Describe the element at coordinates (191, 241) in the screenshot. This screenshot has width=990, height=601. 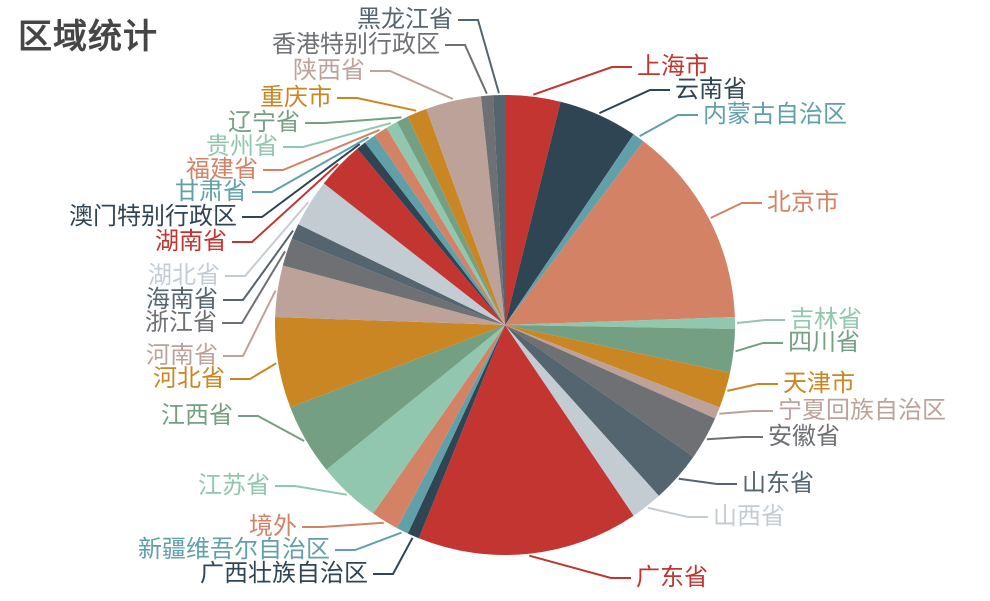
I see `slice-label-湖南省: 湖南省` at that location.